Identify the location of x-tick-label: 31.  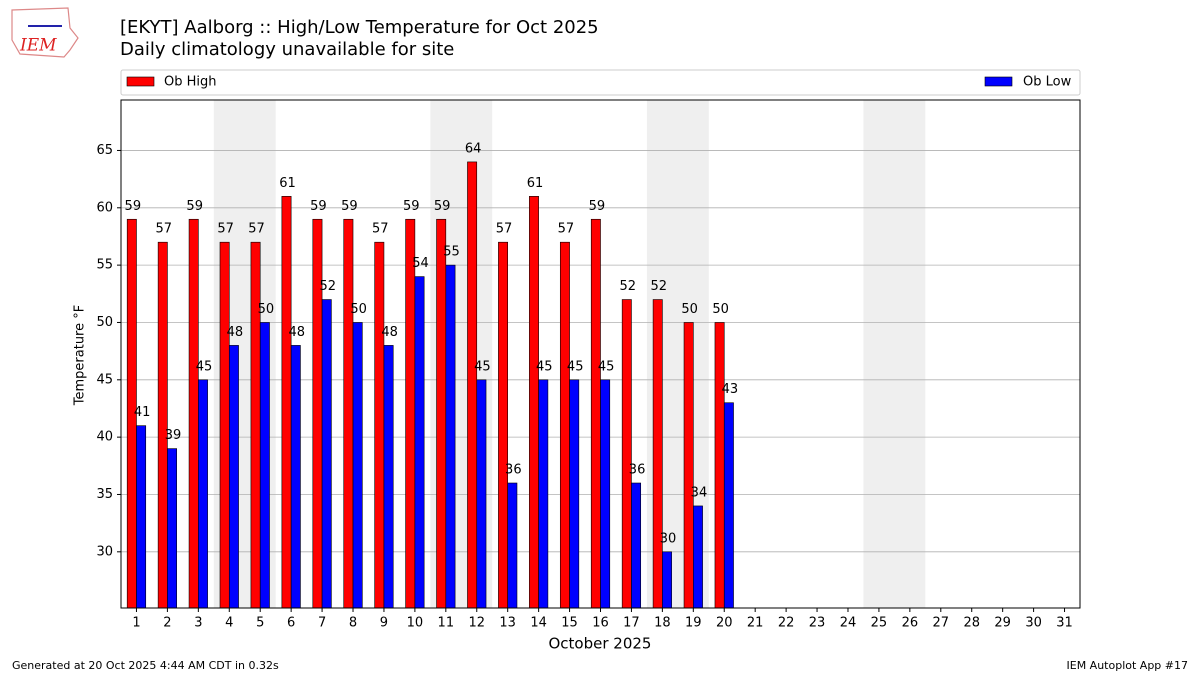
(1064, 623).